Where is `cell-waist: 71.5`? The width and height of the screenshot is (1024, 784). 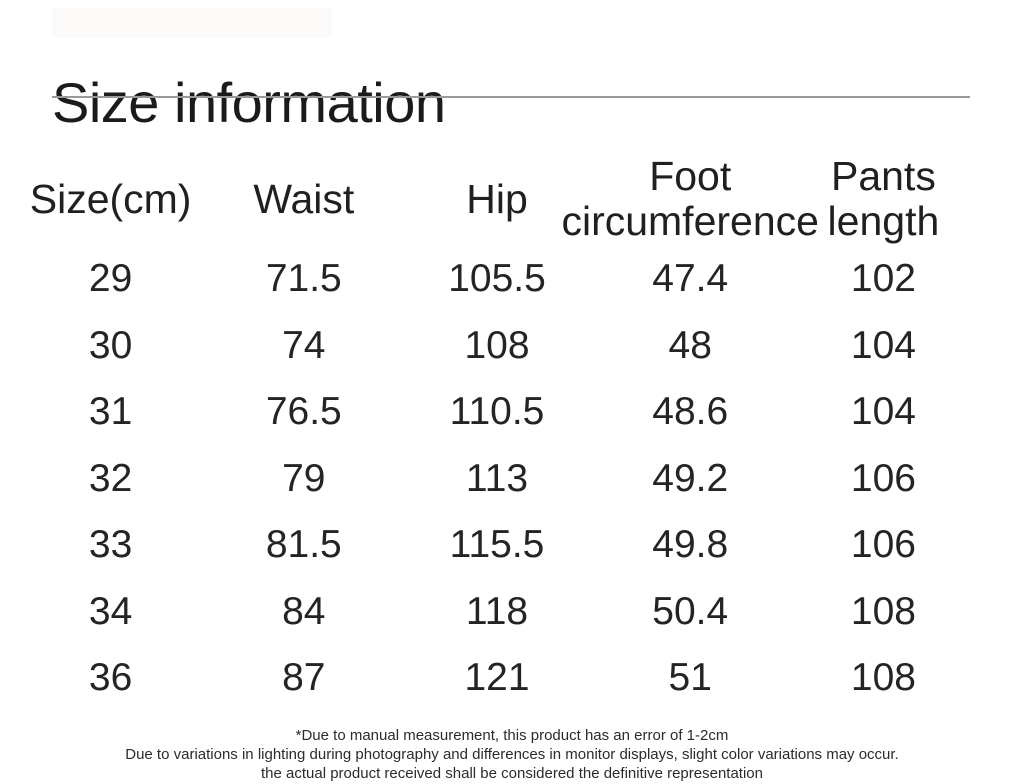 cell-waist: 71.5 is located at coordinates (303, 279).